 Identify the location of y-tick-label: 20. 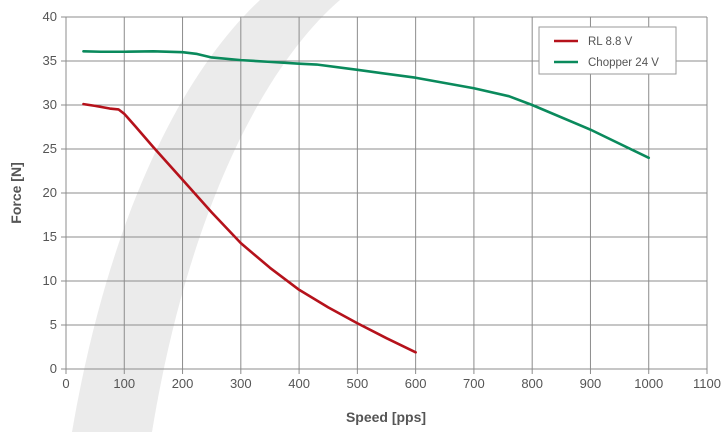
(50, 192).